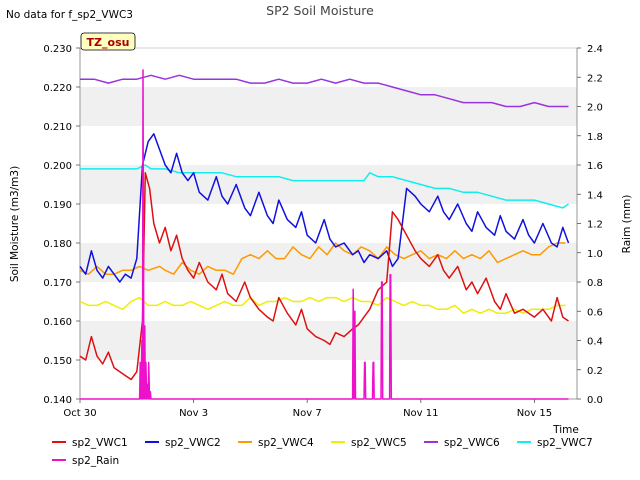 The width and height of the screenshot is (640, 480). What do you see at coordinates (595, 166) in the screenshot?
I see `right-tick-label: 1.6` at bounding box center [595, 166].